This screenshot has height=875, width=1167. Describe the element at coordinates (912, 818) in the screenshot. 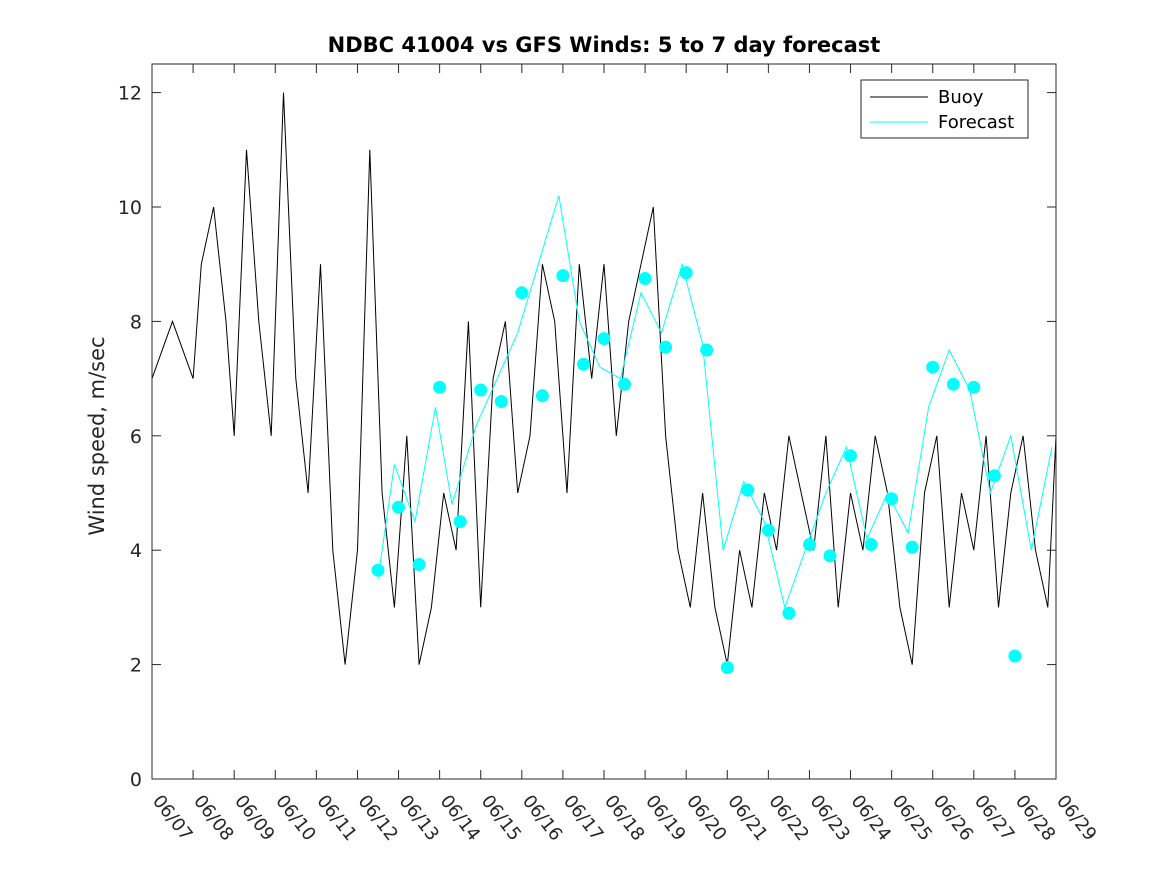

I see `x-tick-label: 06/25` at that location.